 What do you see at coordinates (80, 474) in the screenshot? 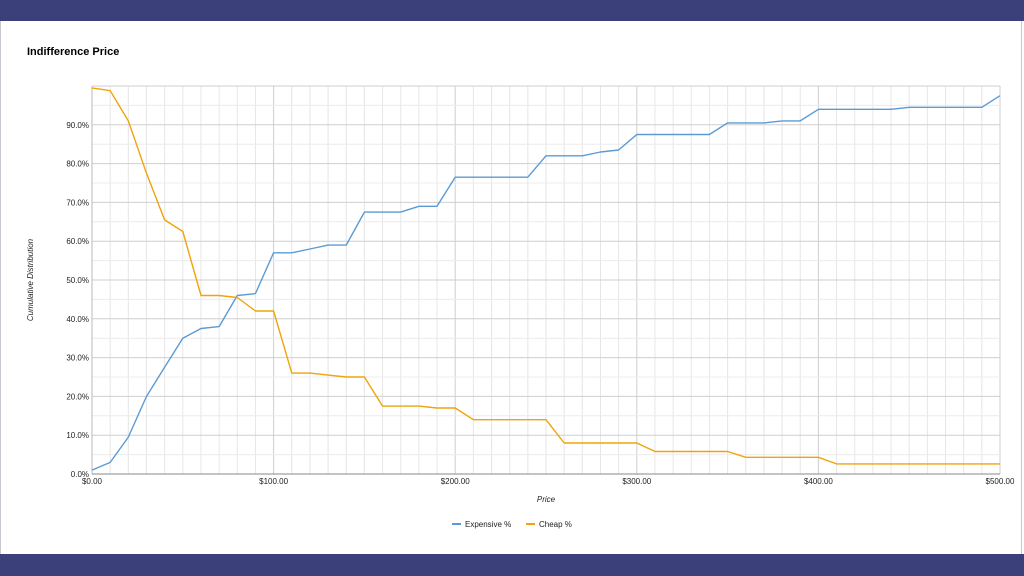
I see `y-tick-label: 0.0%` at bounding box center [80, 474].